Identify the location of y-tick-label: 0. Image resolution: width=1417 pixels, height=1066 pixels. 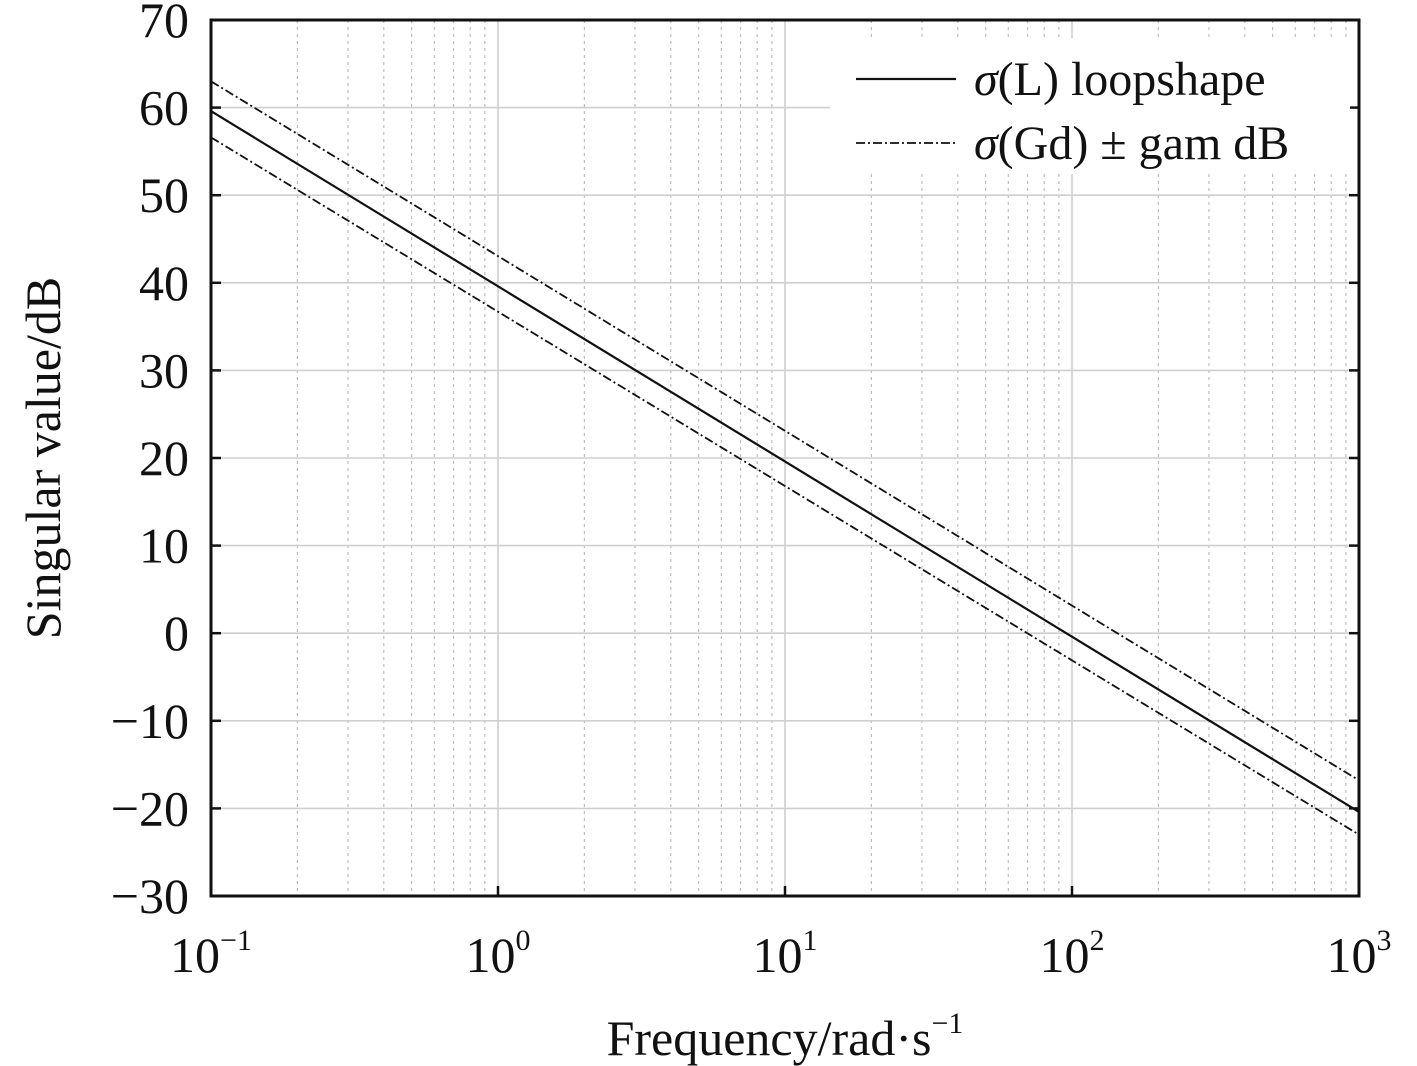
(176, 633).